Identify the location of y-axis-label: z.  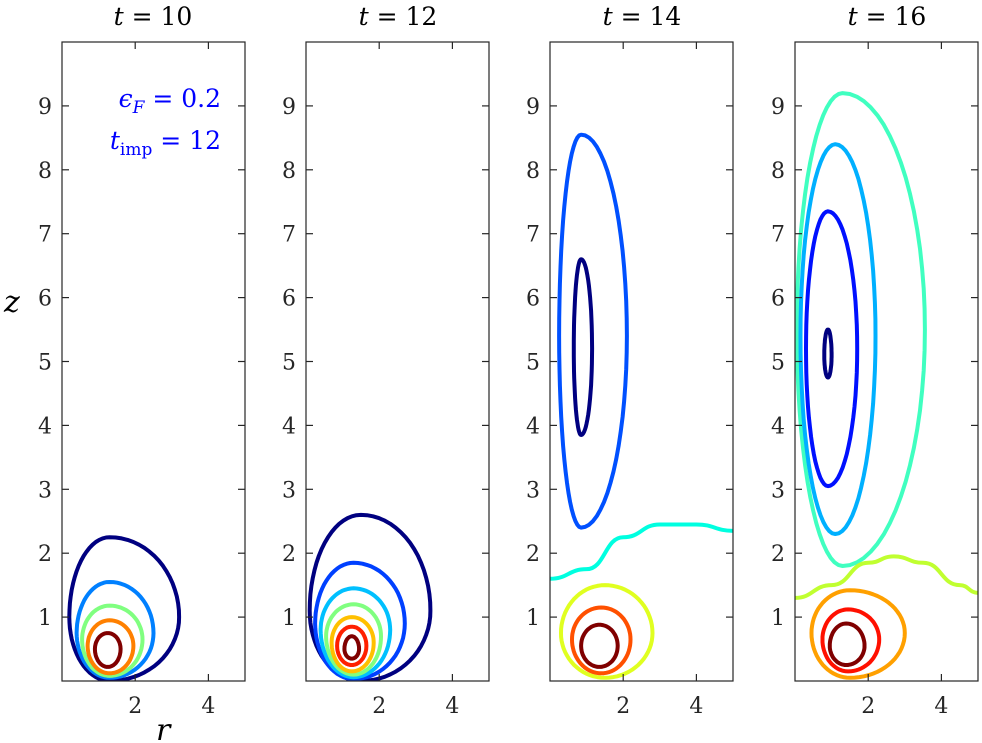
(11, 302).